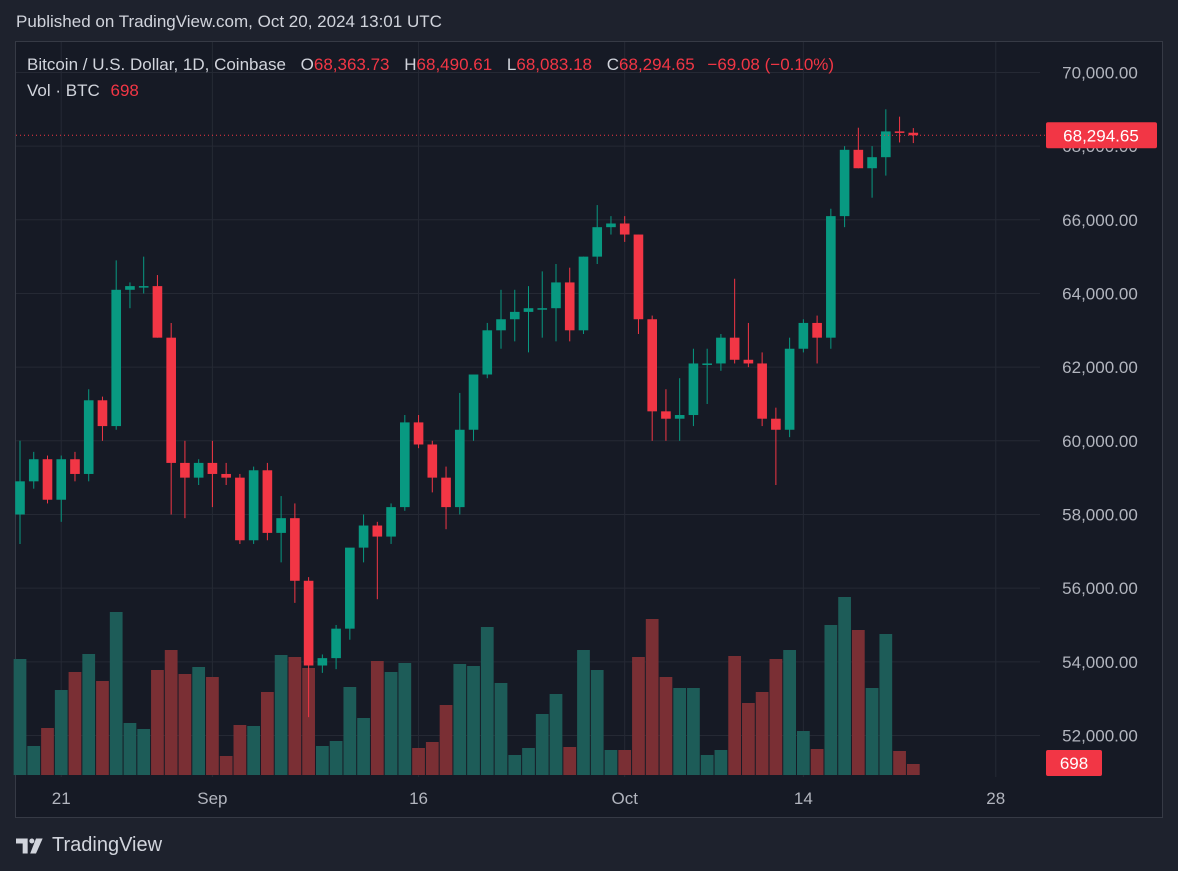  I want to click on last-price-label: 68,294.65, so click(1101, 135).